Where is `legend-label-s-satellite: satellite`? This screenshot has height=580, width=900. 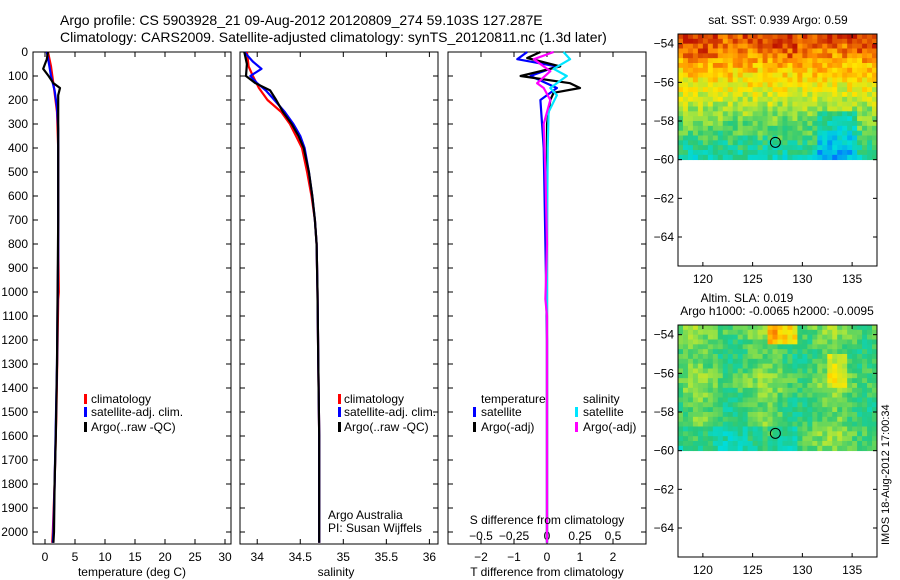
legend-label-s-satellite: satellite is located at coordinates (603, 412).